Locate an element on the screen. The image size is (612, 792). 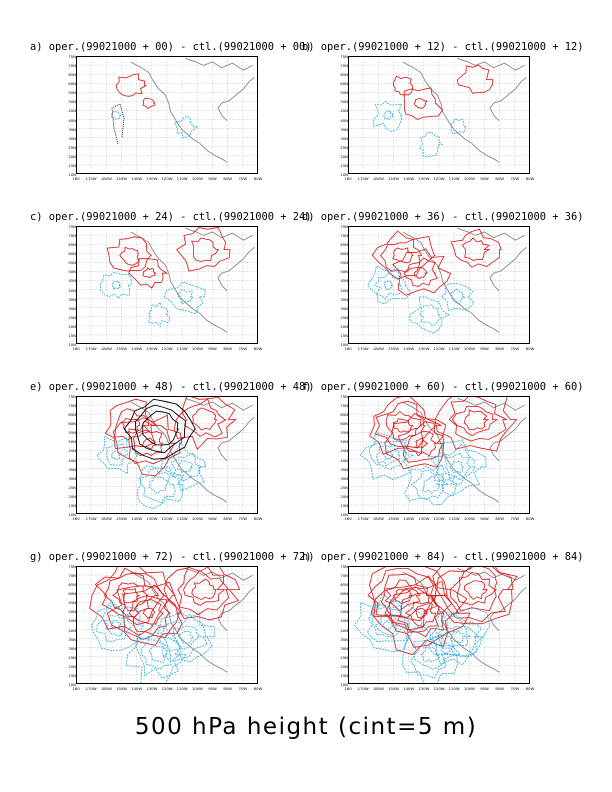
height-contours is located at coordinates (435, 625).